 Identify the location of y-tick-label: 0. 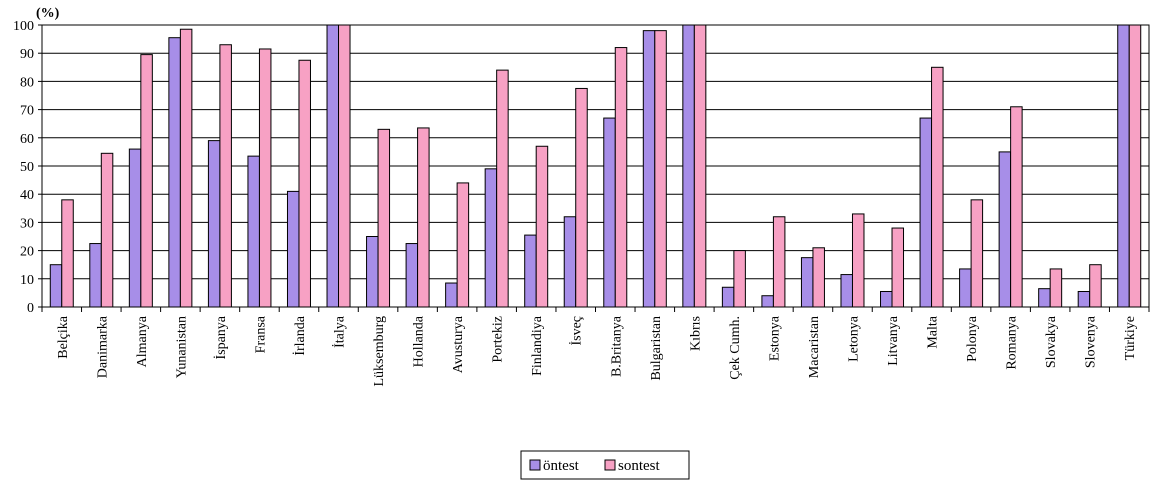
(30, 308).